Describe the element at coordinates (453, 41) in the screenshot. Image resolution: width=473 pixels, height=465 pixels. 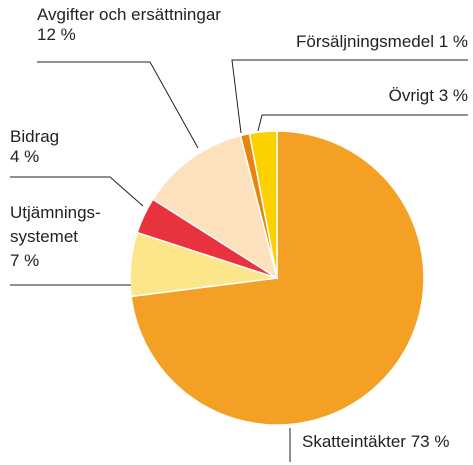
I see `value-label: 1 %` at that location.